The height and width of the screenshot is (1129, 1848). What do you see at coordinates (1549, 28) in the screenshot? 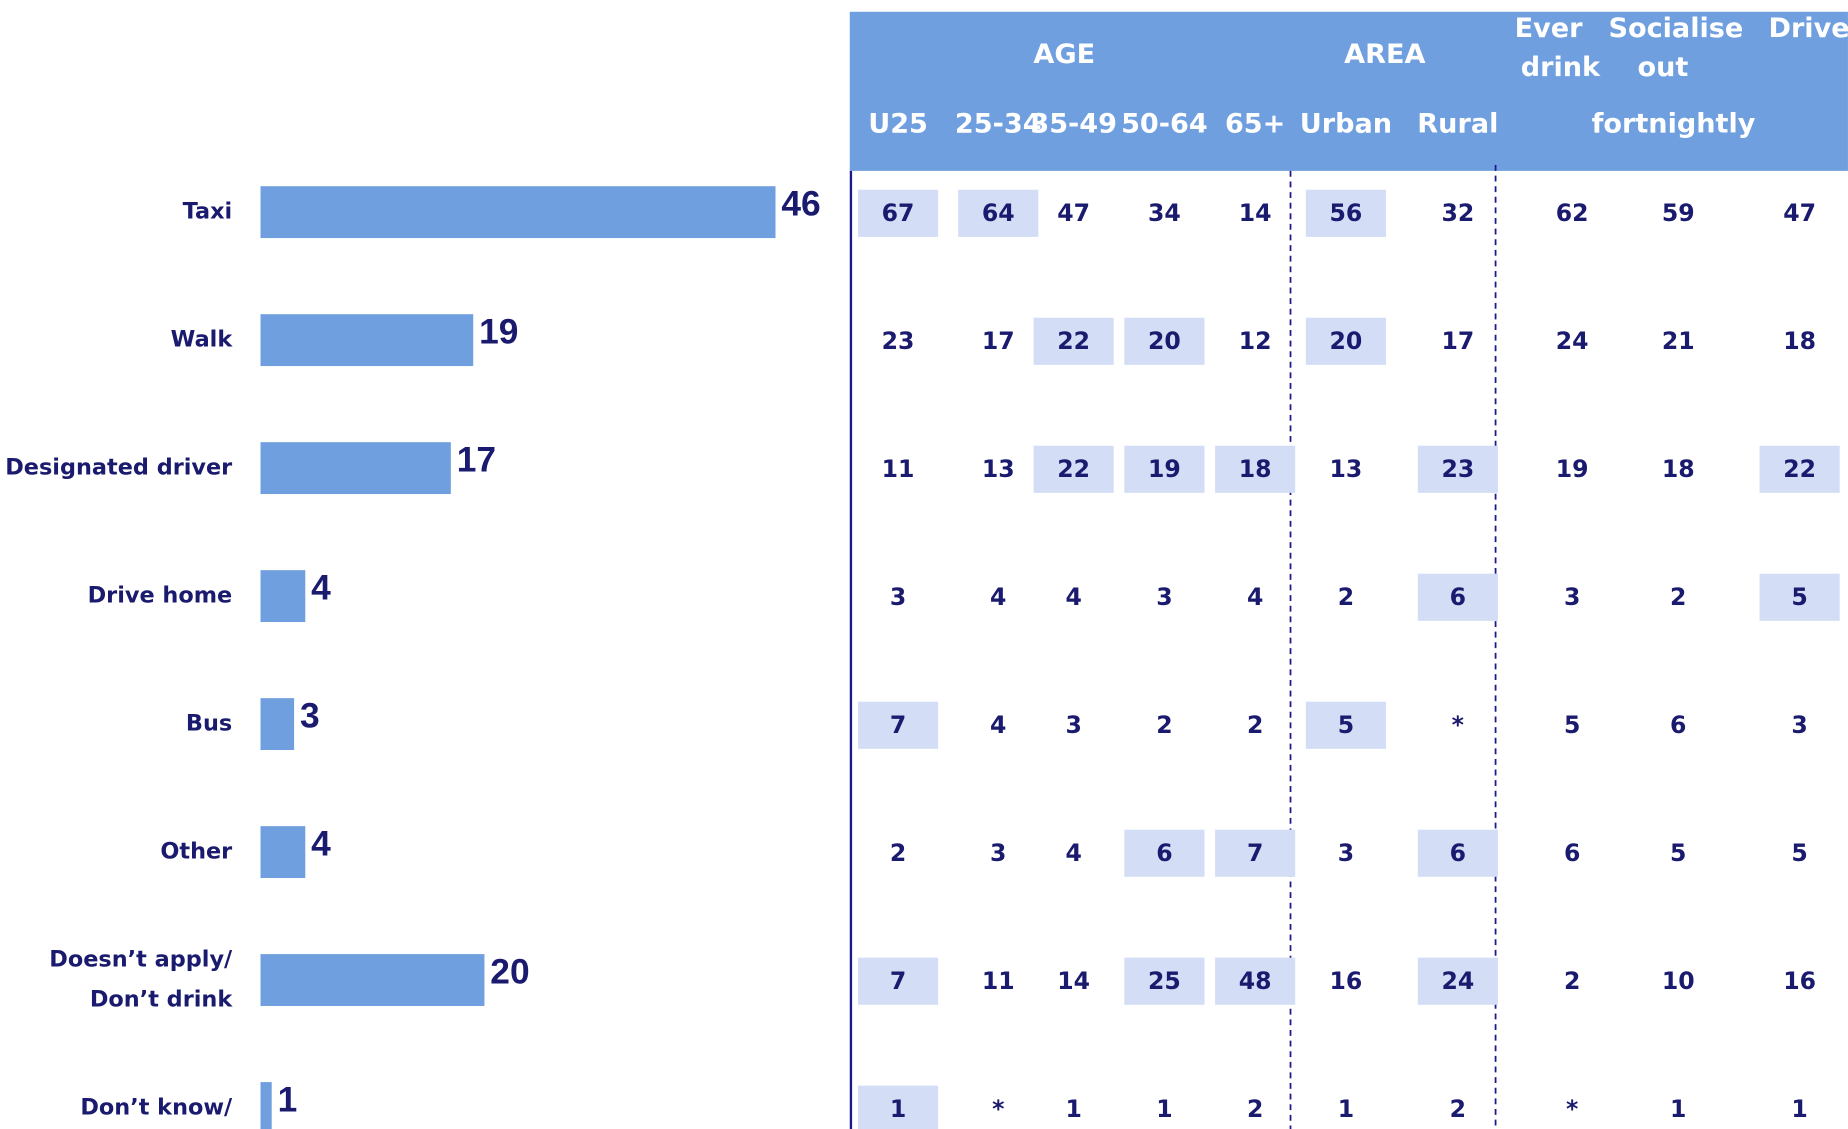
I see `group-header: Ever` at bounding box center [1549, 28].